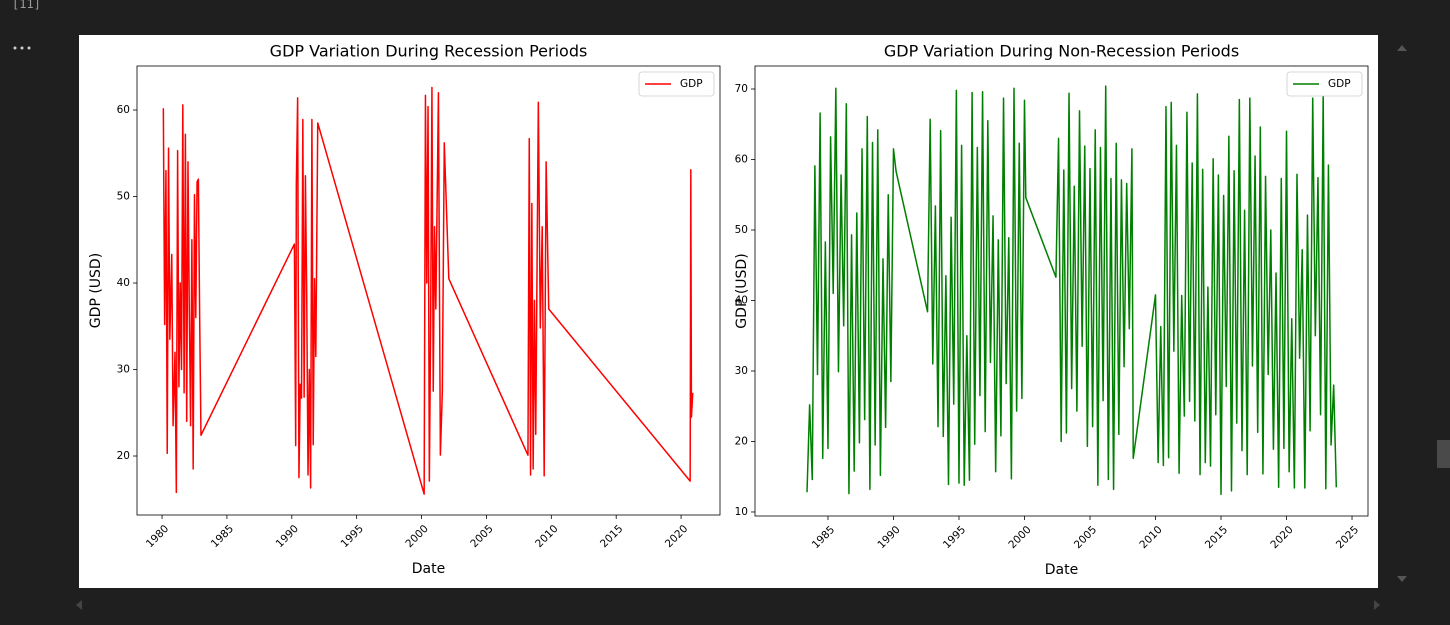  Describe the element at coordinates (1443, 454) in the screenshot. I see `scrollbar-thumb` at that location.